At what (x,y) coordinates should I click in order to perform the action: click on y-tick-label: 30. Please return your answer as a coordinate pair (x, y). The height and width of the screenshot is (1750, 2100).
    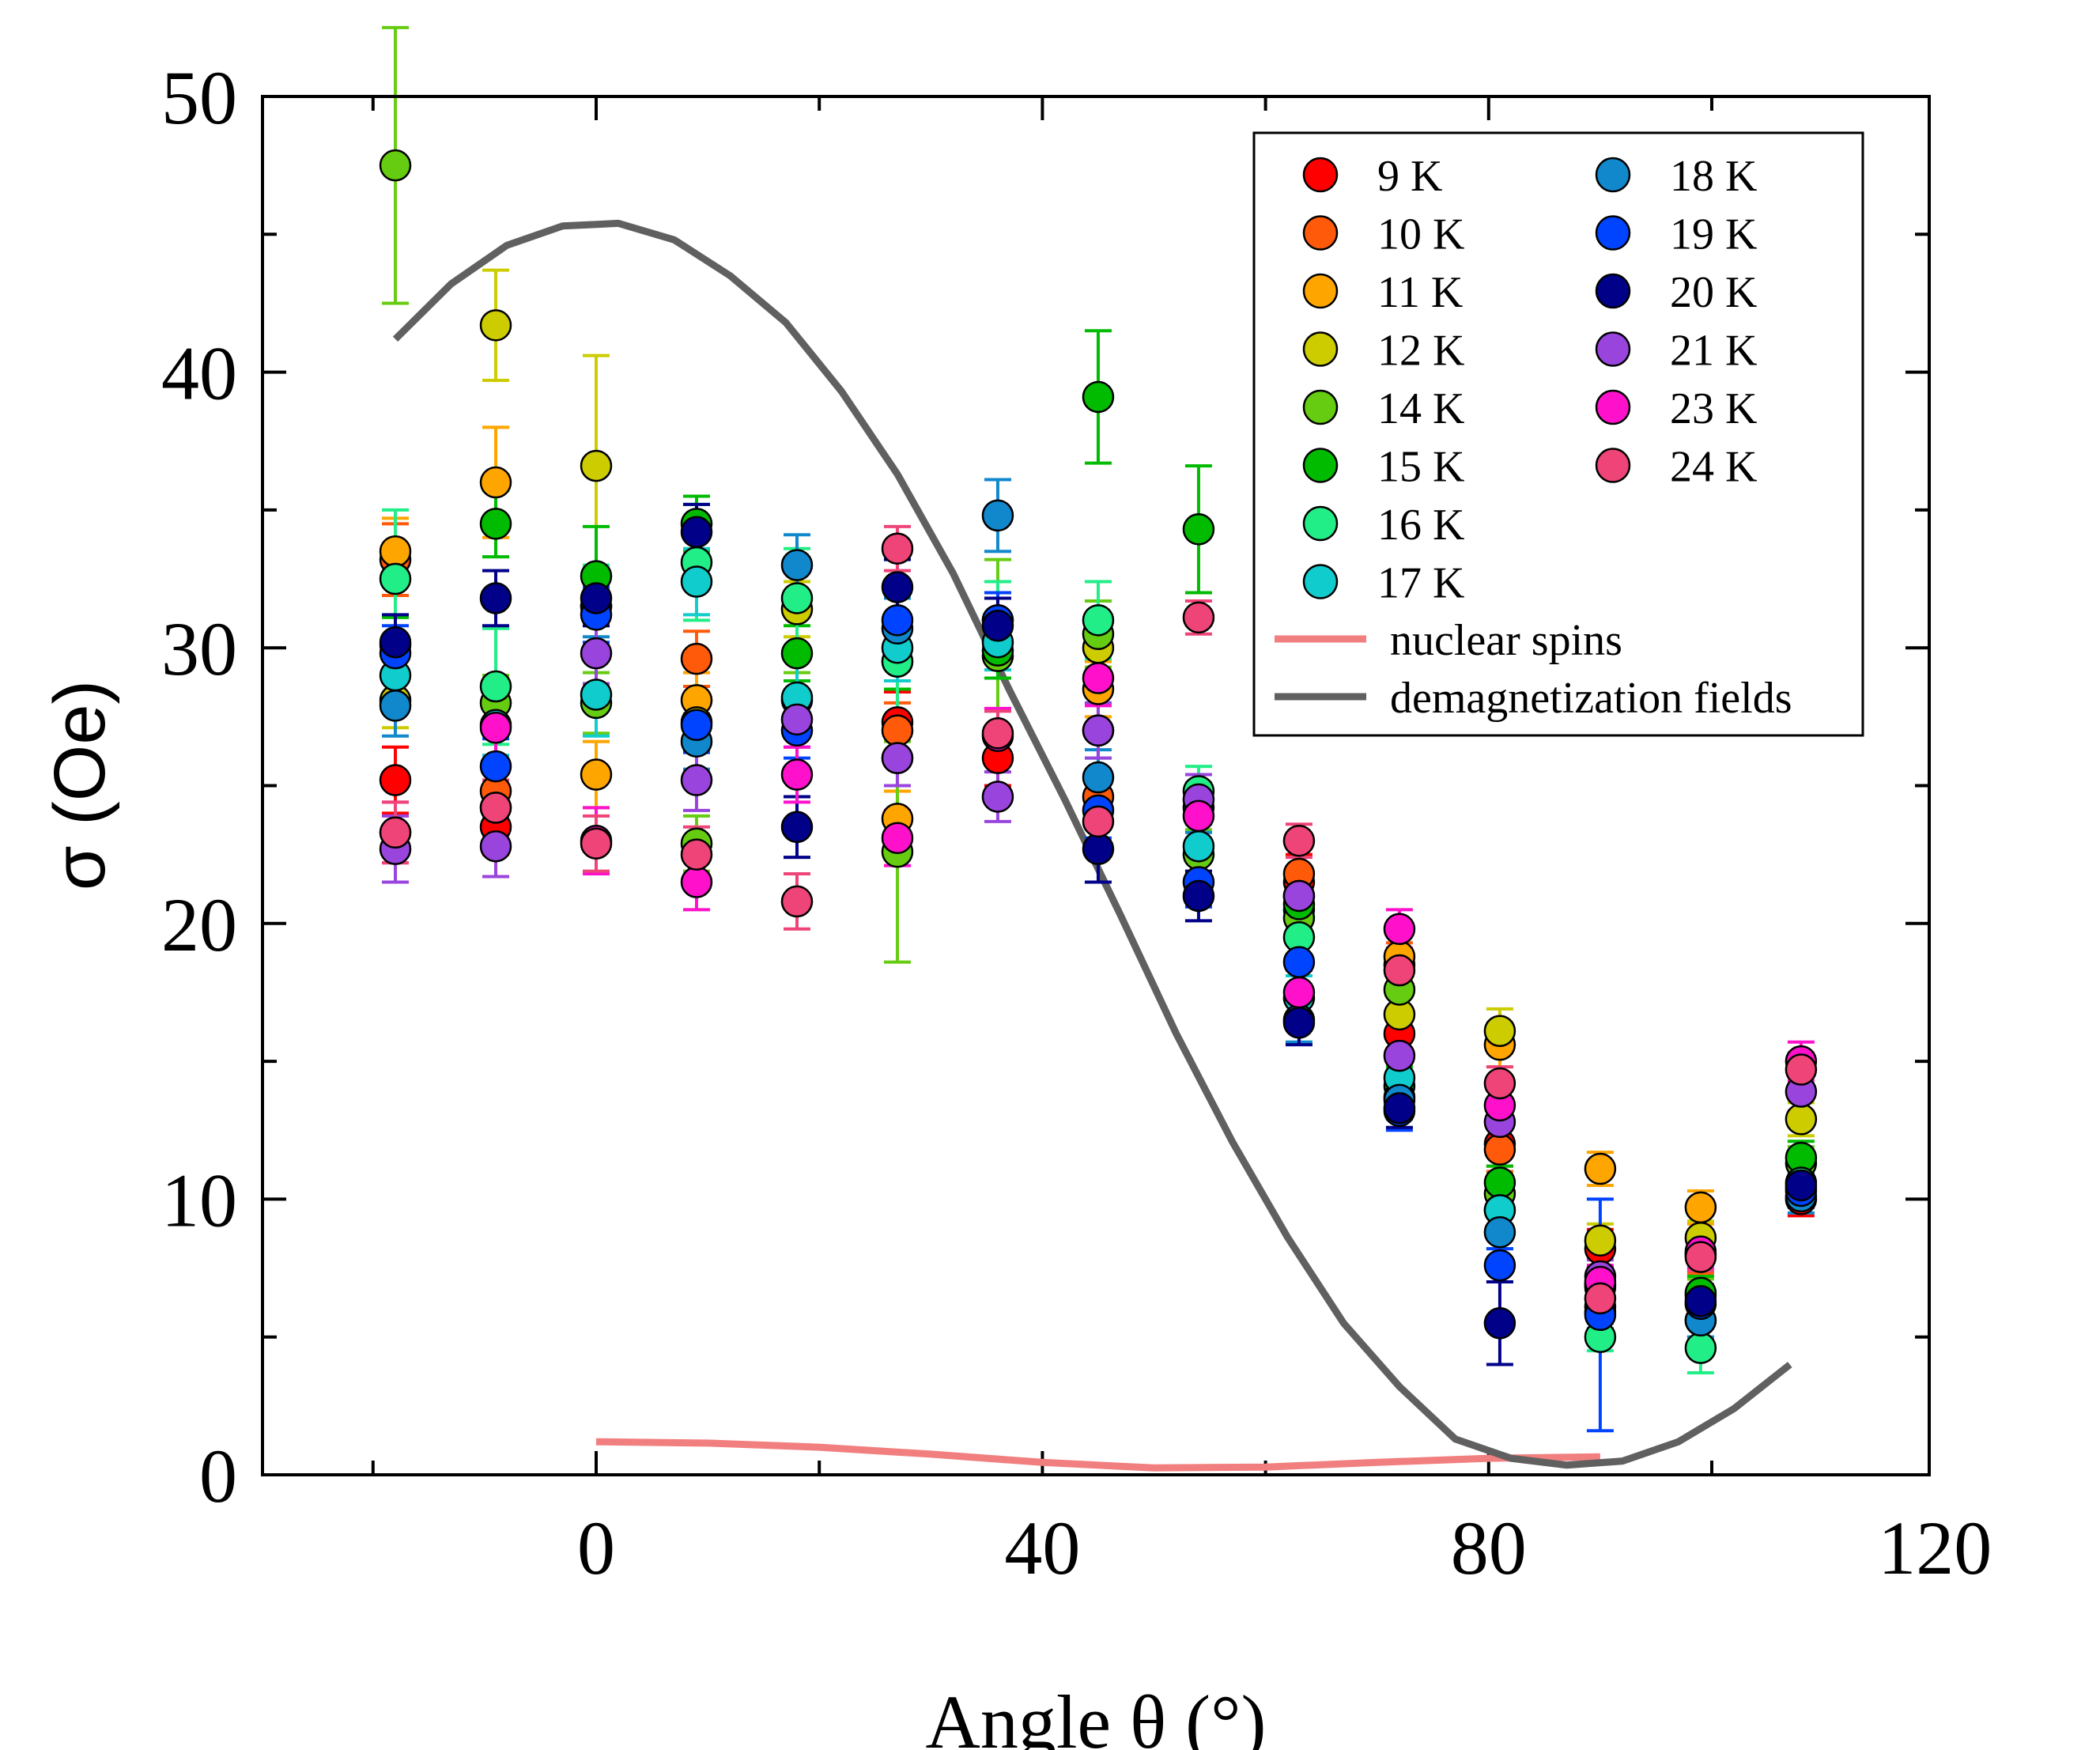
    Looking at the image, I should click on (199, 649).